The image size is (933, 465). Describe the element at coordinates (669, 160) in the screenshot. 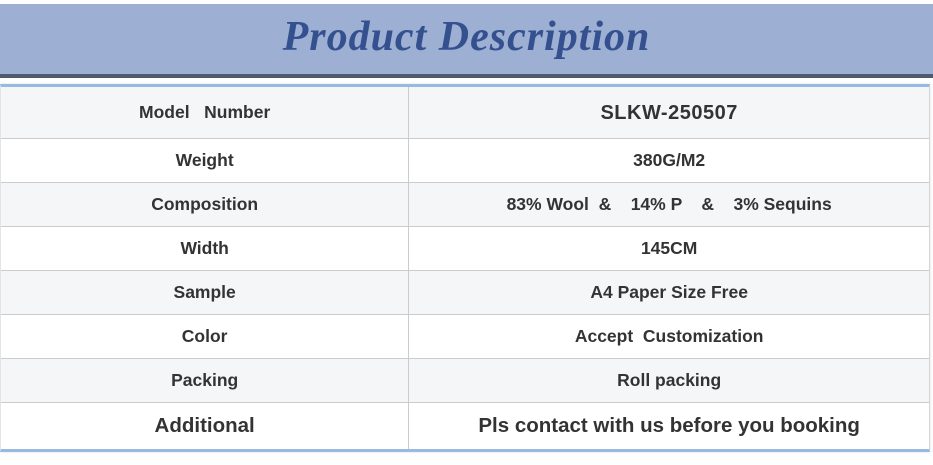

I see `row-value: 380G/M2` at that location.